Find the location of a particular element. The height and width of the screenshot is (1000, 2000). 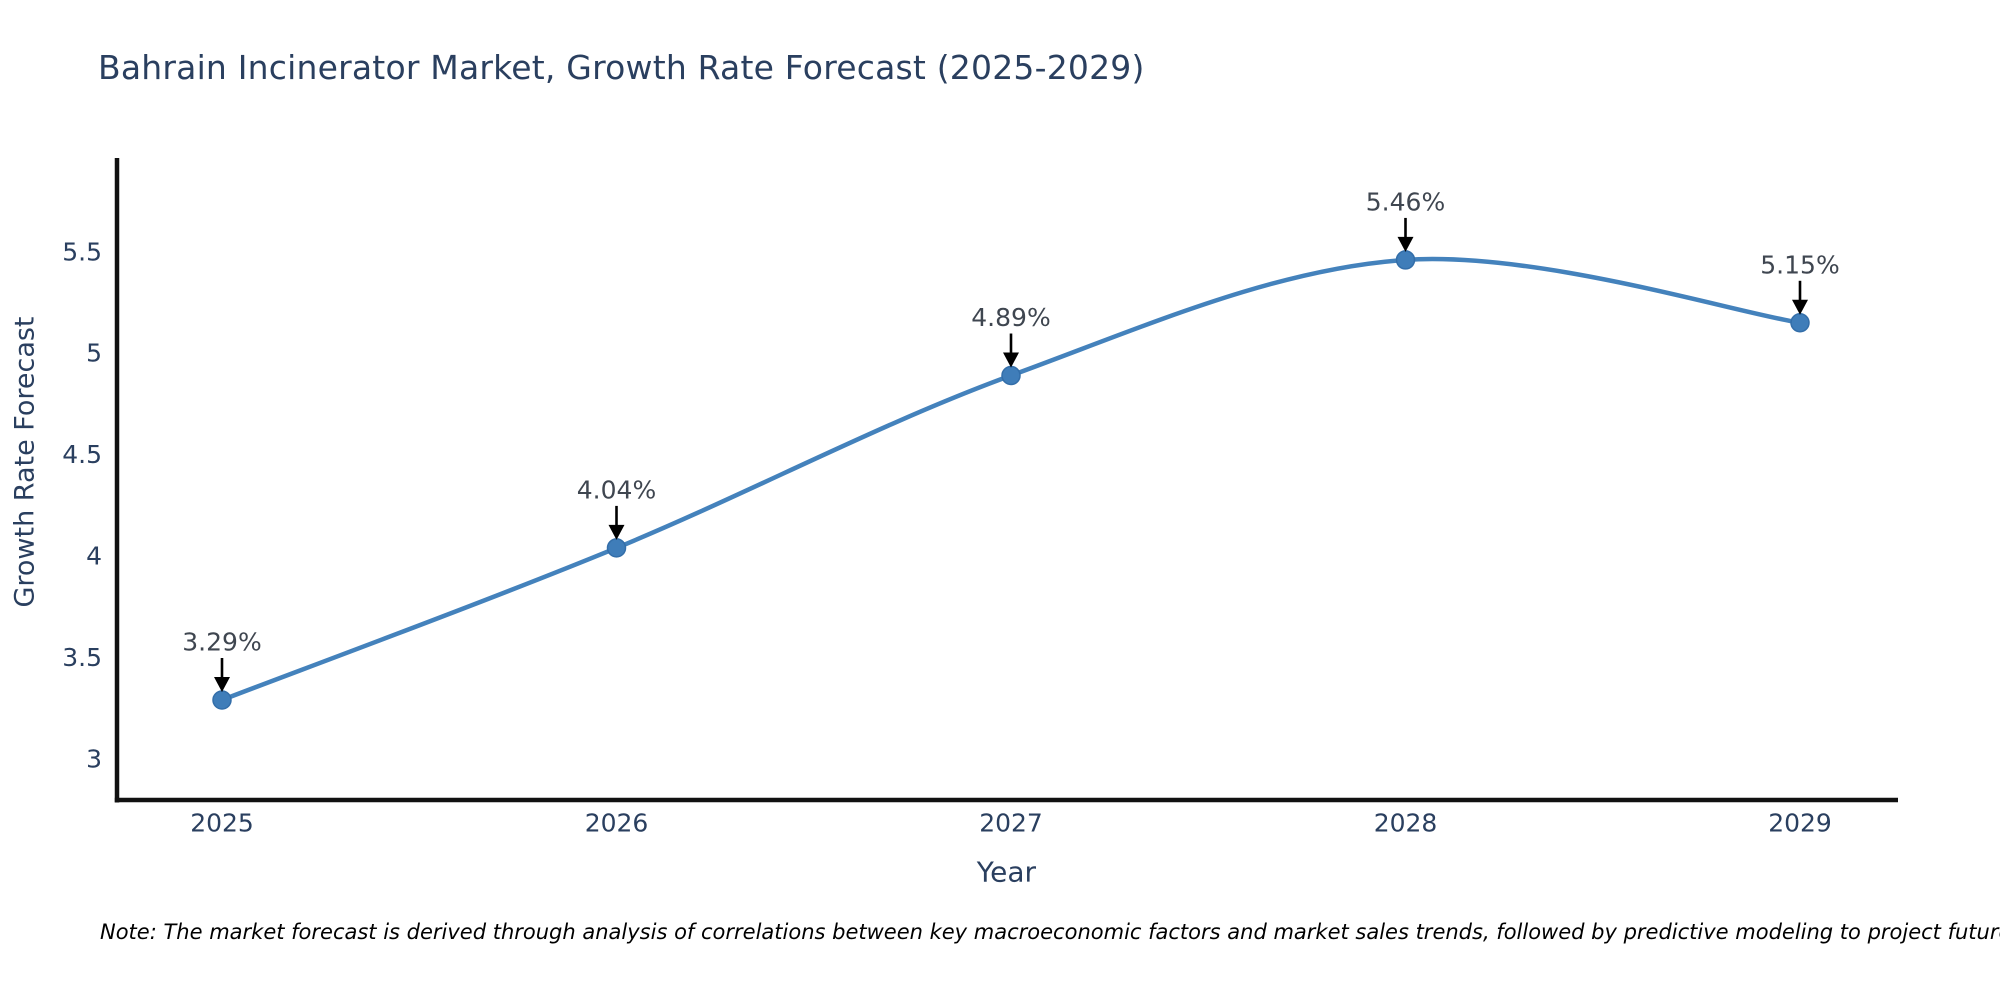

x-tick-label: 2029 is located at coordinates (1800, 823).